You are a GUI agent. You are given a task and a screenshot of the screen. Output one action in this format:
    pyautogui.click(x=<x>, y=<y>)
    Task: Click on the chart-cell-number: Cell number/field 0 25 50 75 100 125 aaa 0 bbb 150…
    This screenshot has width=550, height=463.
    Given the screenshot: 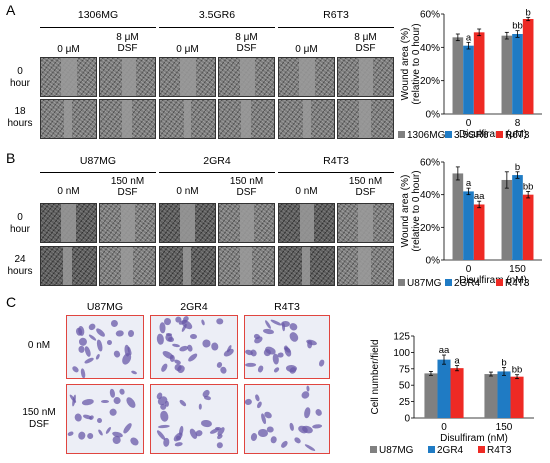 What is the action you would take?
    pyautogui.click(x=452, y=394)
    